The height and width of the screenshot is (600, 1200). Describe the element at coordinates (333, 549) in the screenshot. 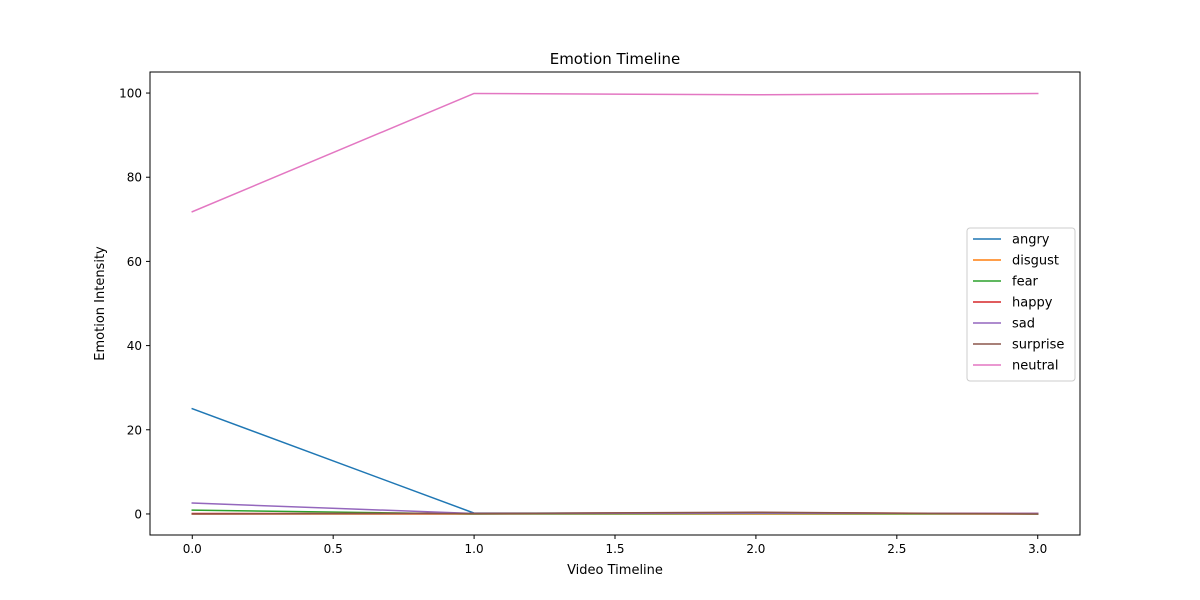

I see `x-tick-label: 0.5` at that location.